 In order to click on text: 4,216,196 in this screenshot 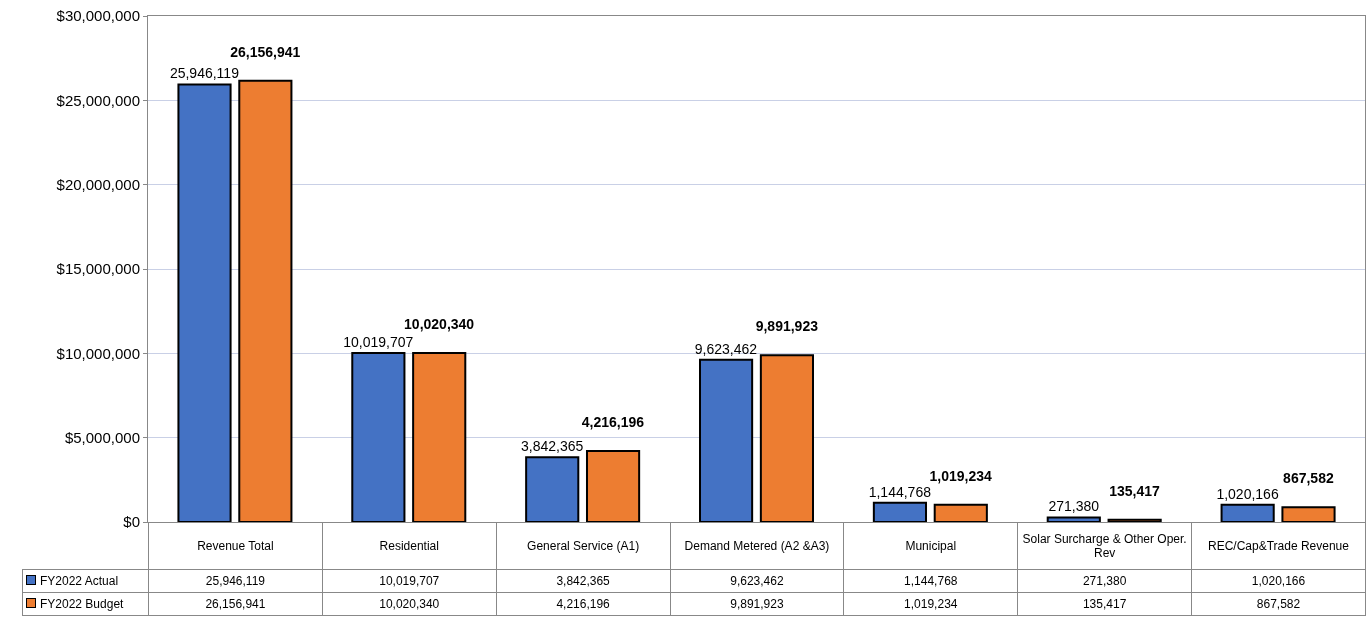, I will do `click(613, 421)`.